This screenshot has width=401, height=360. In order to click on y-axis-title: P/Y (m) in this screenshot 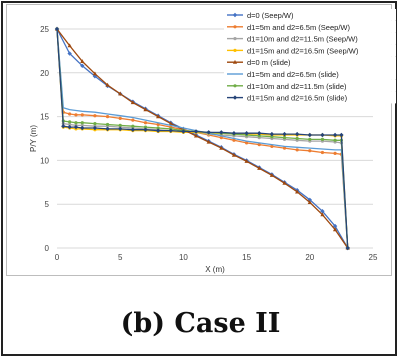, I will do `click(33, 138)`.